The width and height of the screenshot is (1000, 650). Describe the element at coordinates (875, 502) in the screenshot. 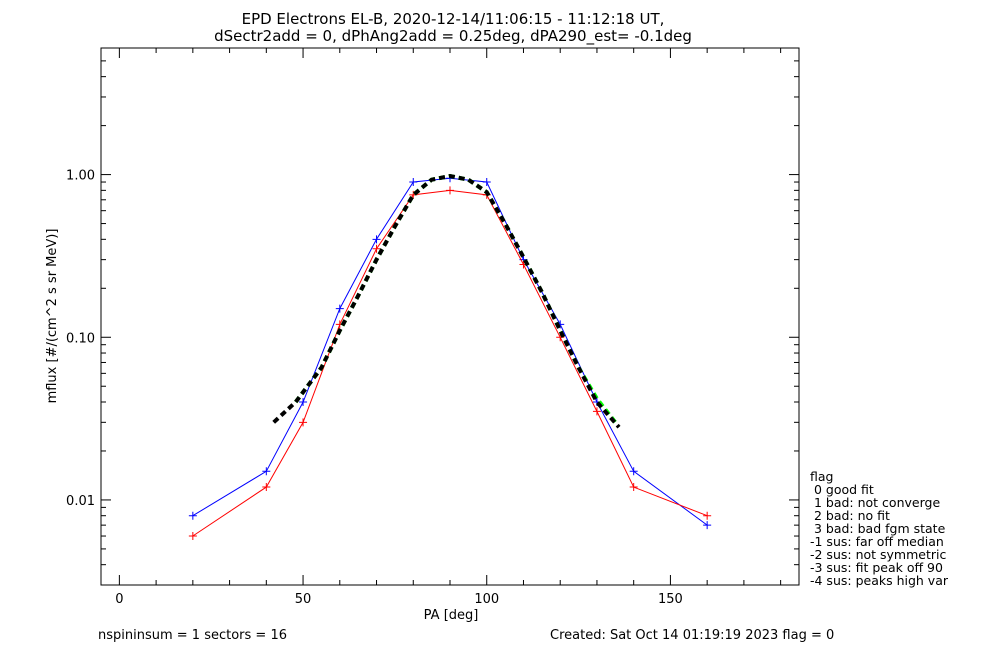

I see `legend-entry: 1 bad: not converge` at that location.